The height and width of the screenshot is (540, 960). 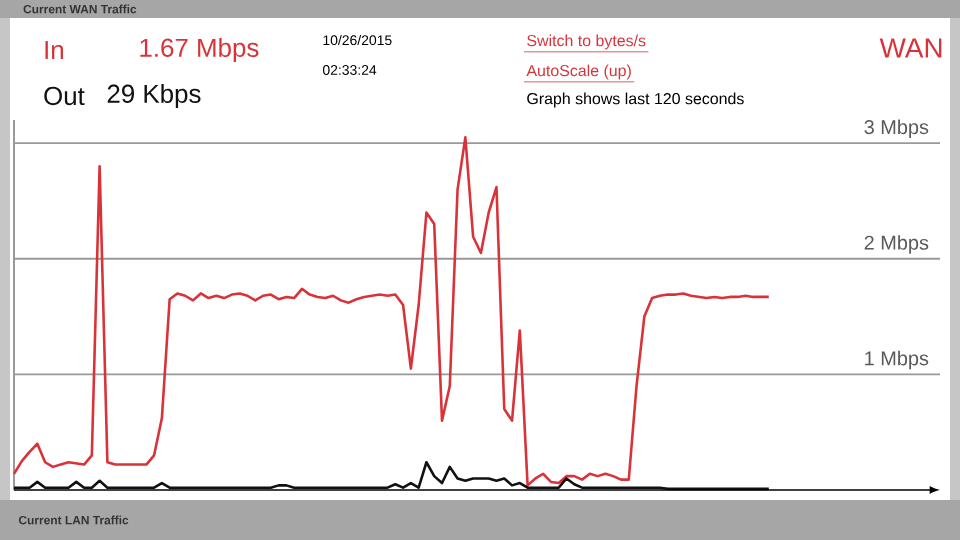 What do you see at coordinates (199, 50) in the screenshot?
I see `text: 1.67 Mbps` at bounding box center [199, 50].